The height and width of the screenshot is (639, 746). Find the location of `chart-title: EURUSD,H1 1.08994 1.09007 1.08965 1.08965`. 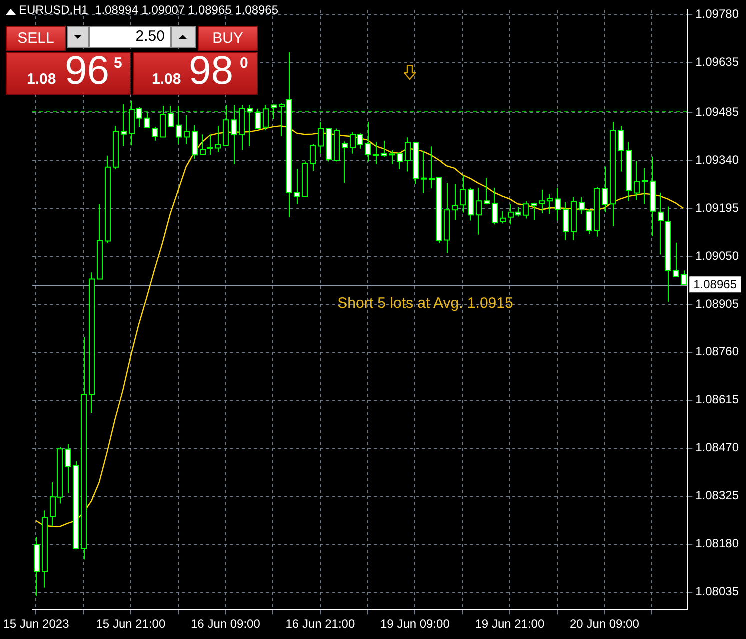

chart-title: EURUSD,H1 1.08994 1.09007 1.08965 1.08965 is located at coordinates (149, 10).